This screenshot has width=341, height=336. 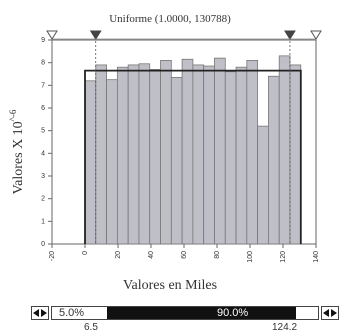 What do you see at coordinates (250, 257) in the screenshot?
I see `x-tick-label: 100` at bounding box center [250, 257].